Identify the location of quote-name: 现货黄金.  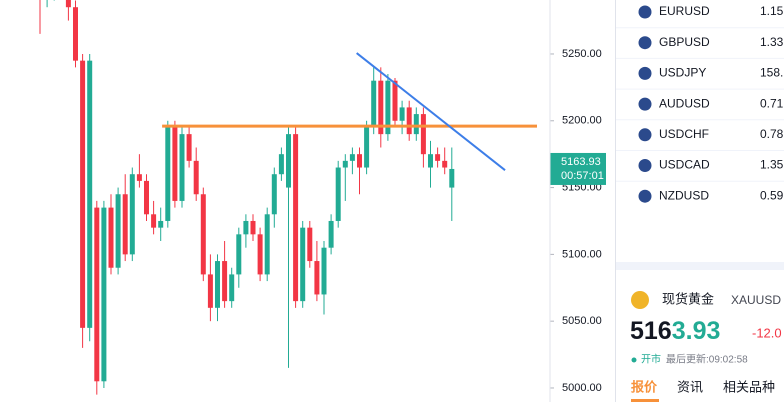
(688, 298).